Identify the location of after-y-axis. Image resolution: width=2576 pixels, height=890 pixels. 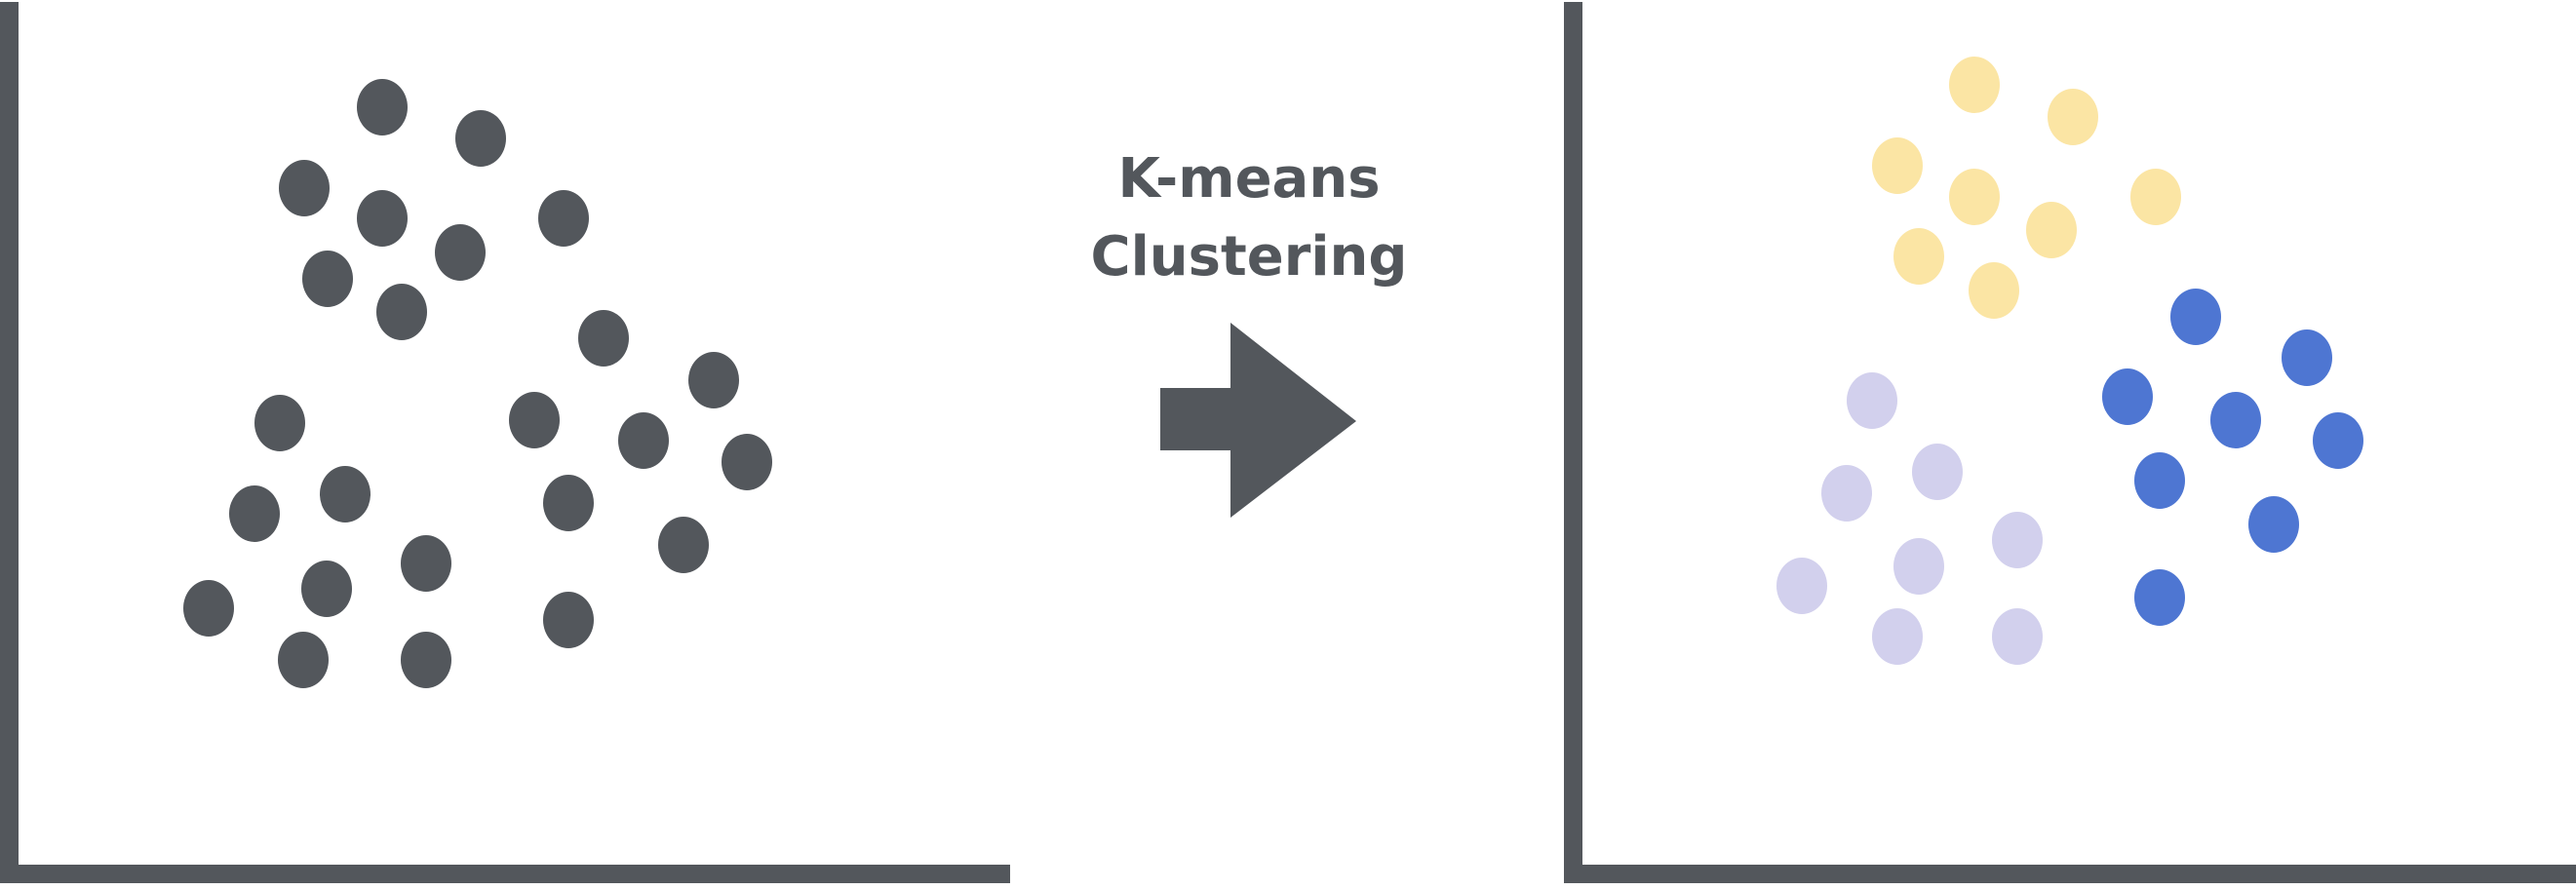
(1573, 442).